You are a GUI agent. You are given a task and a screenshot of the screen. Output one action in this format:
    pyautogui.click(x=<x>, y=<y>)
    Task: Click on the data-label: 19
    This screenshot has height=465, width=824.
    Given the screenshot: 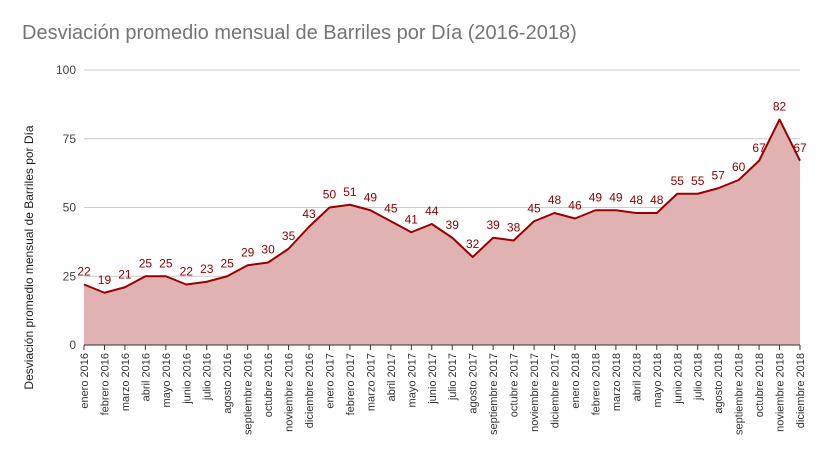 What is the action you would take?
    pyautogui.click(x=105, y=280)
    